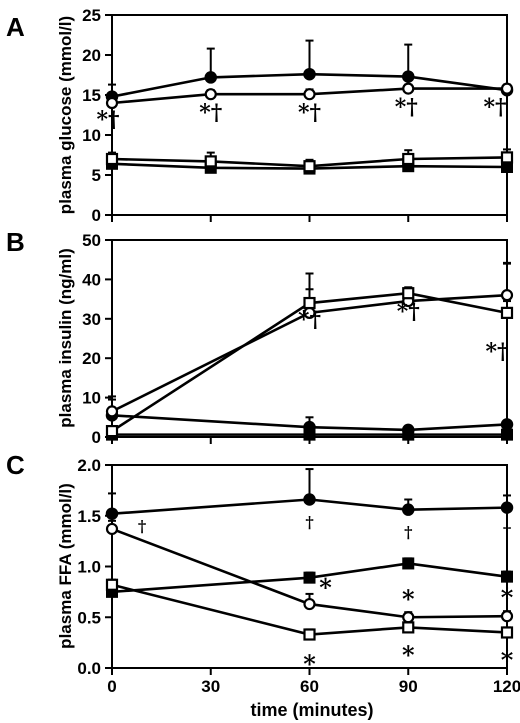 The width and height of the screenshot is (520, 723). I want to click on y-tick-label: 0.0, so click(89, 668).